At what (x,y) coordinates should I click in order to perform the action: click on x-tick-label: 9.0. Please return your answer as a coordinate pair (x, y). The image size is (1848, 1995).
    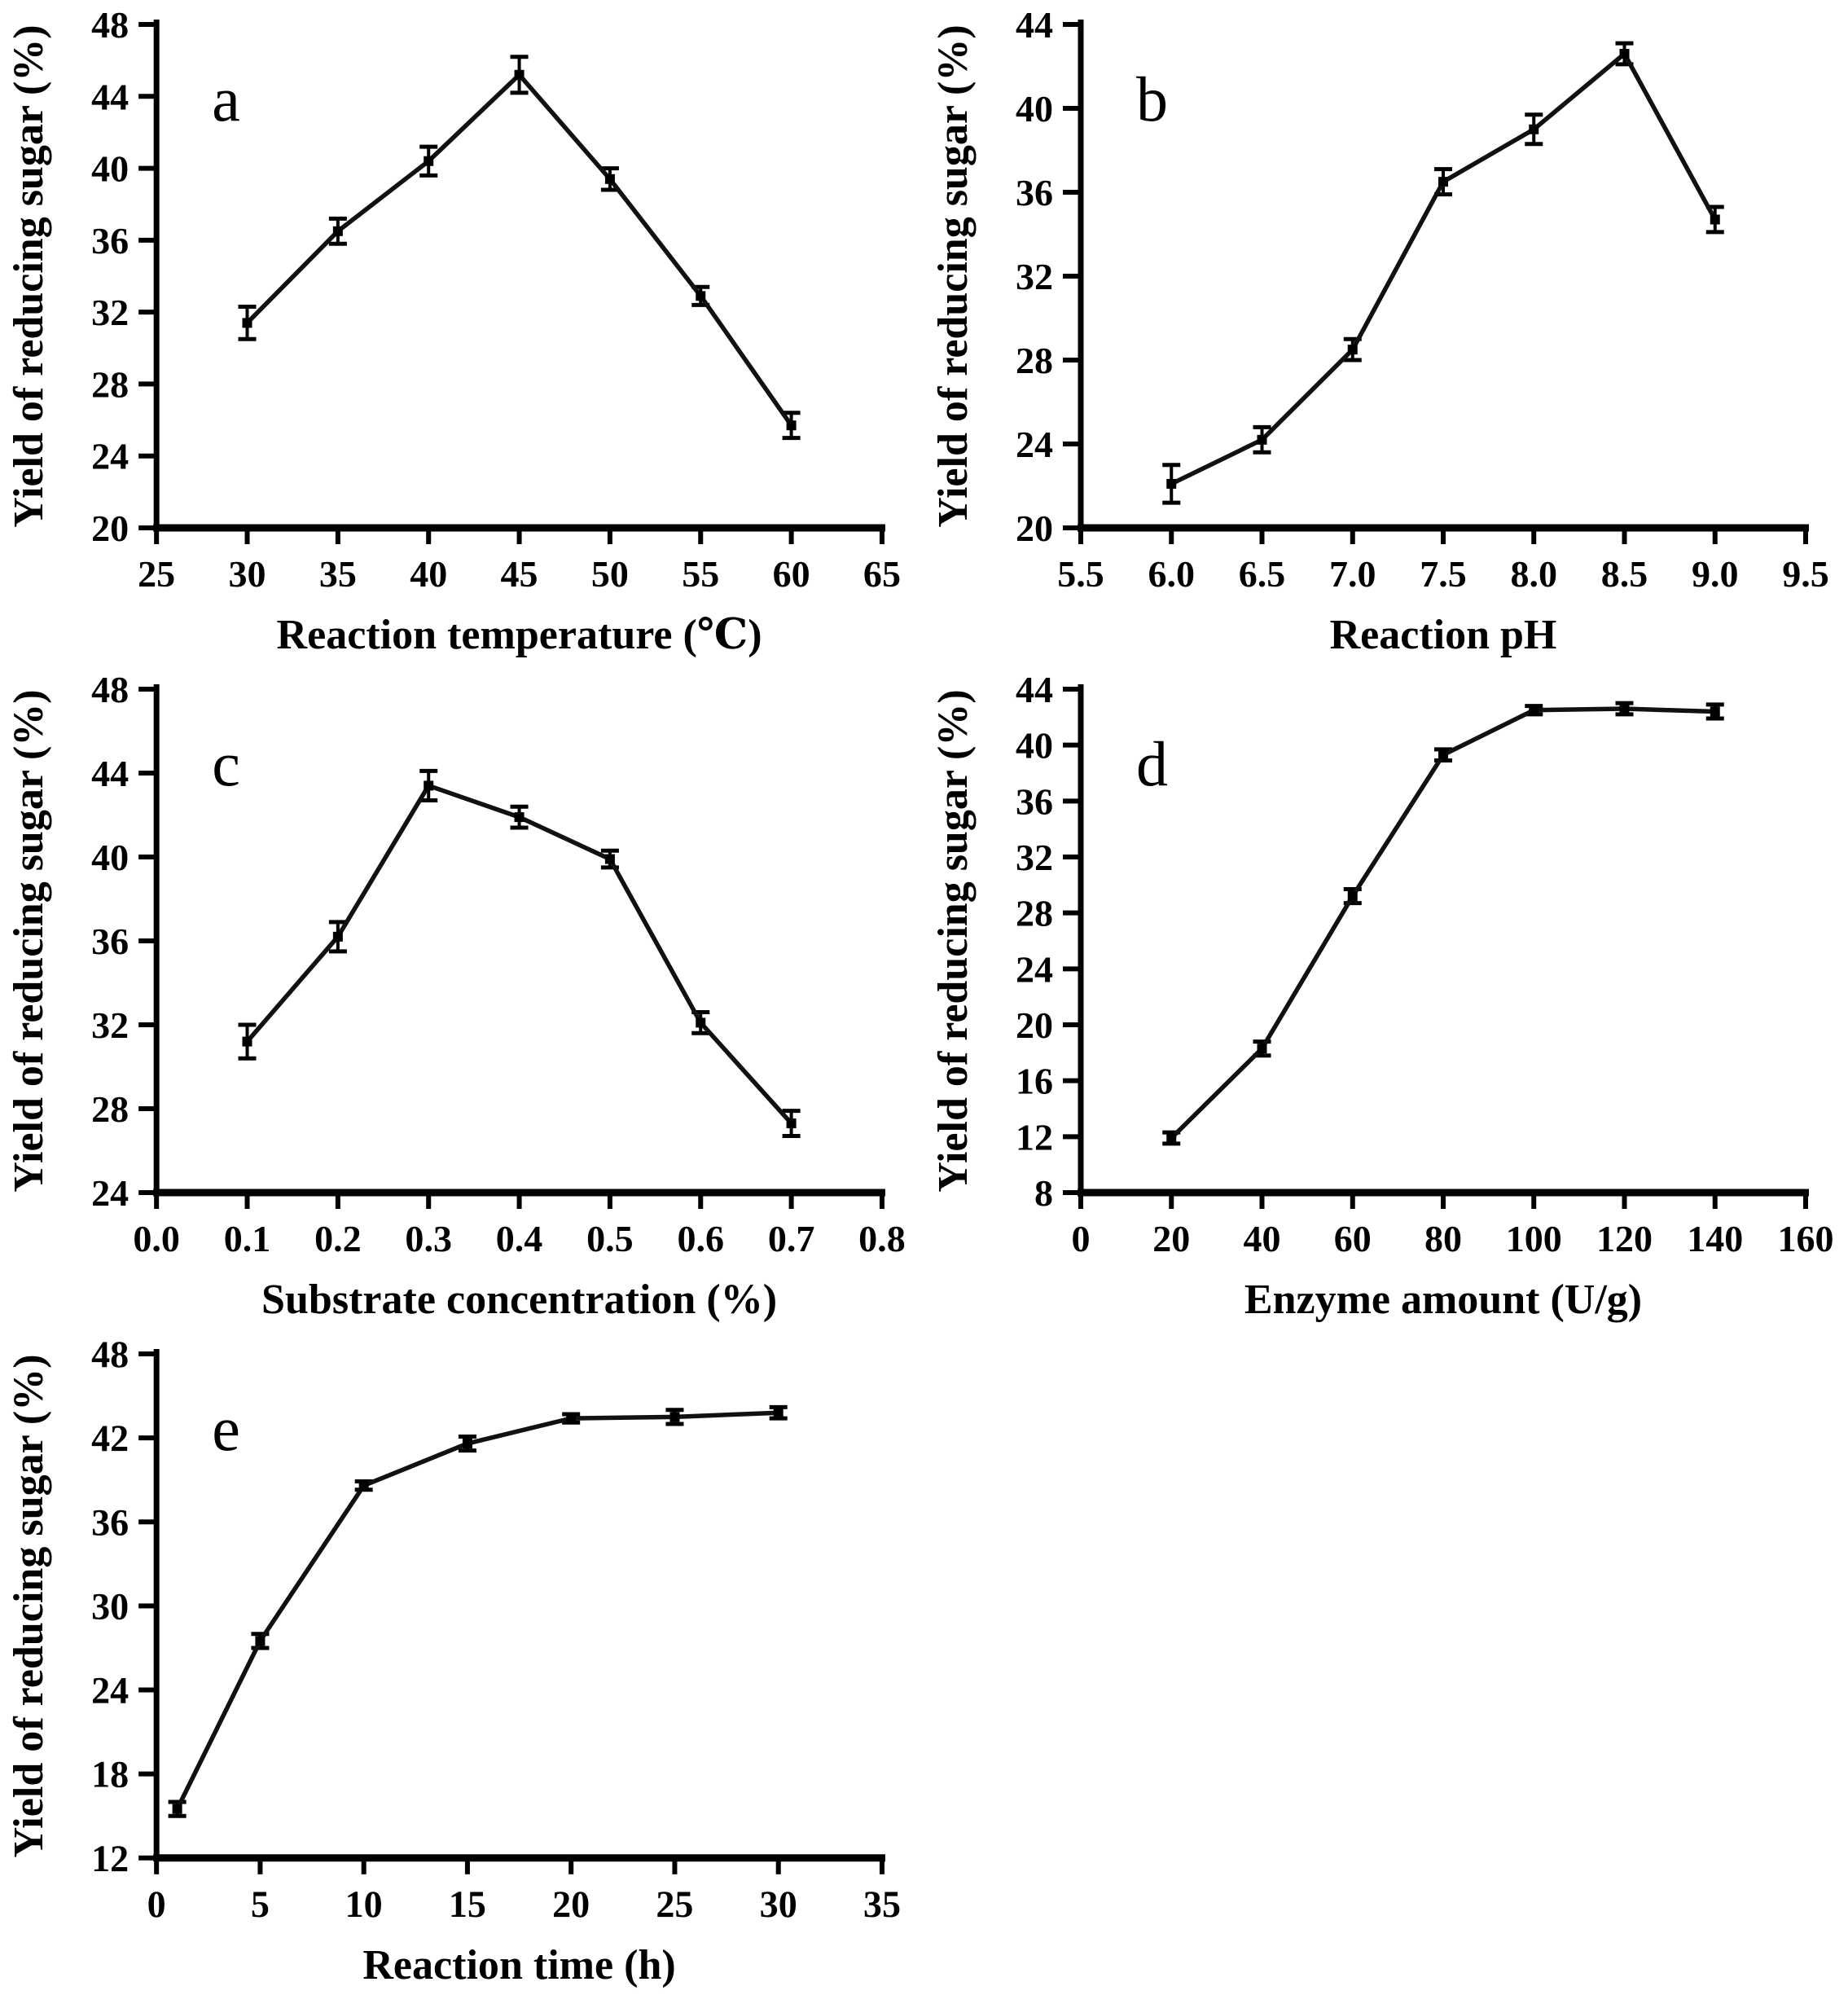
    Looking at the image, I should click on (1716, 574).